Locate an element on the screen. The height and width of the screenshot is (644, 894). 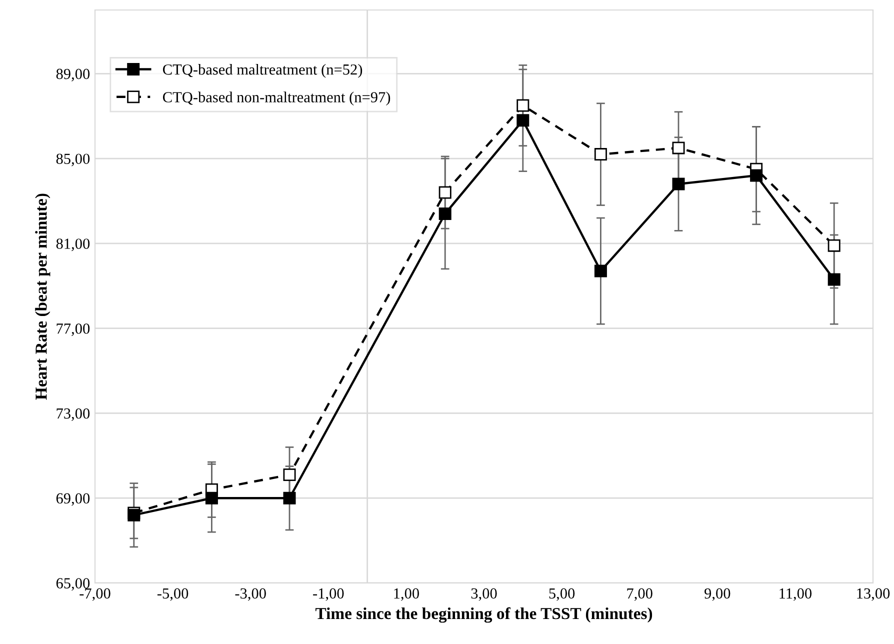
x-axis-title: Time since the beginning of the TSST (minutes) is located at coordinates (483, 615).